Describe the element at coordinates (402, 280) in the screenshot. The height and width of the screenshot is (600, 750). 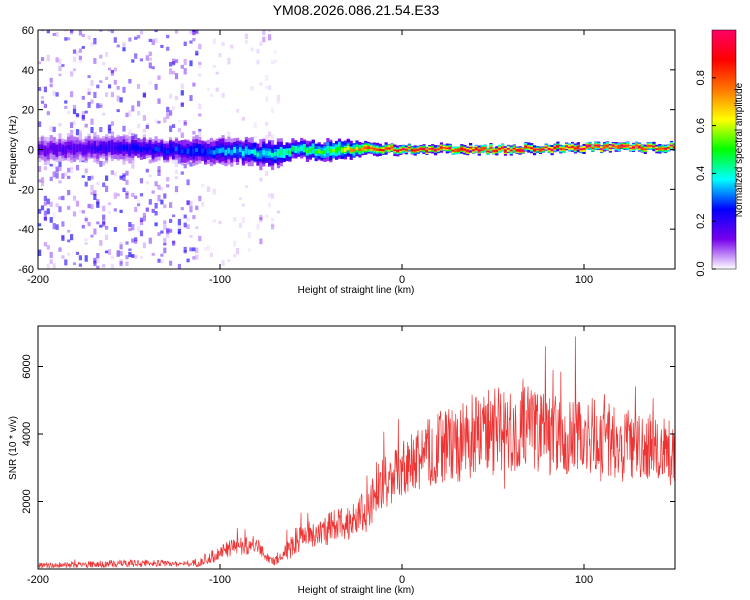
I see `spectrogram-x-tick-label: 0` at that location.